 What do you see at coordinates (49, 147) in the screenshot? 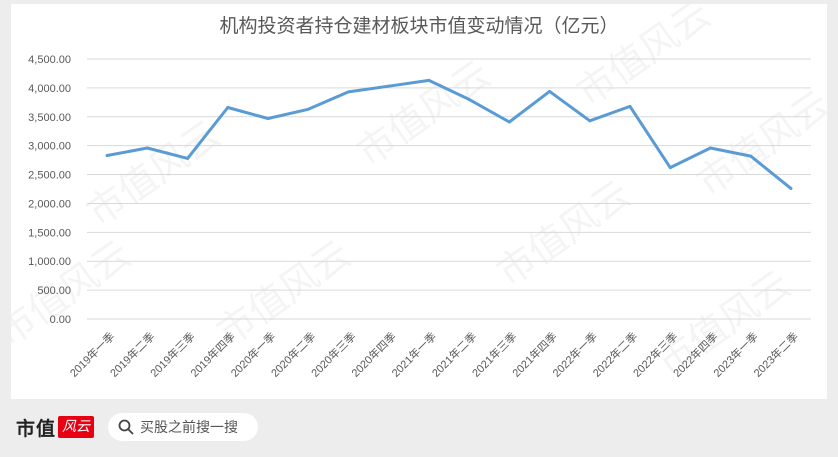
I see `y-tick-label: 3,000.00` at bounding box center [49, 147].